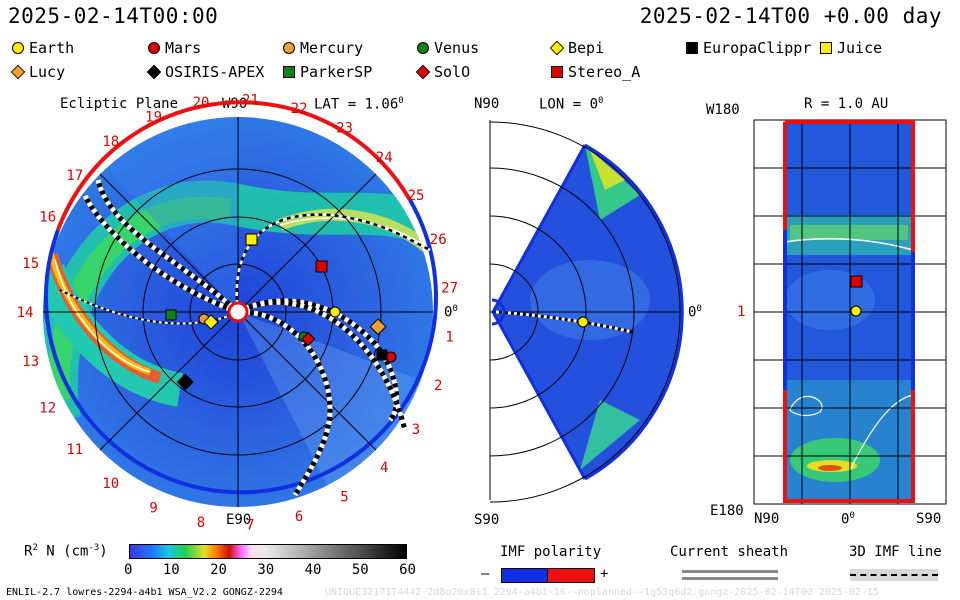  I want to click on carrington-label: 11, so click(74, 450).